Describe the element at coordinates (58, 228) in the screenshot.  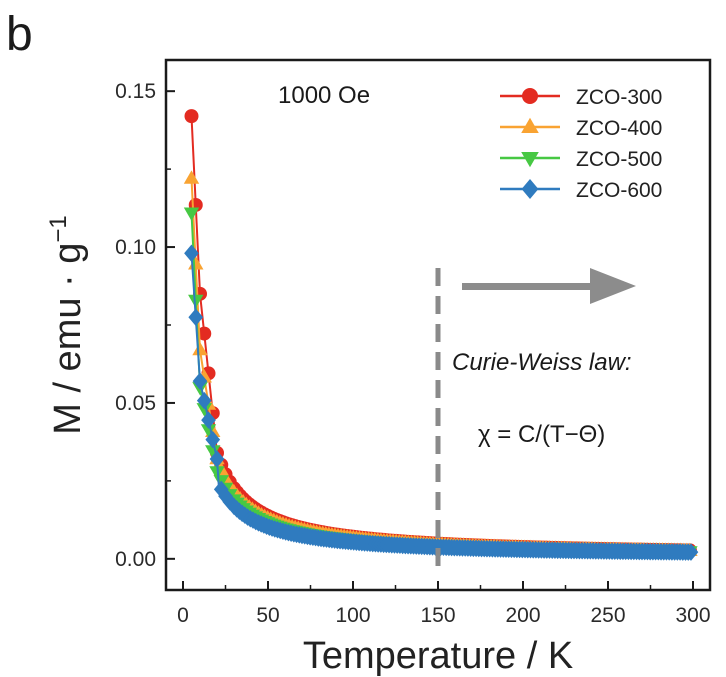
I see `y-axis-title-sup: −1` at that location.